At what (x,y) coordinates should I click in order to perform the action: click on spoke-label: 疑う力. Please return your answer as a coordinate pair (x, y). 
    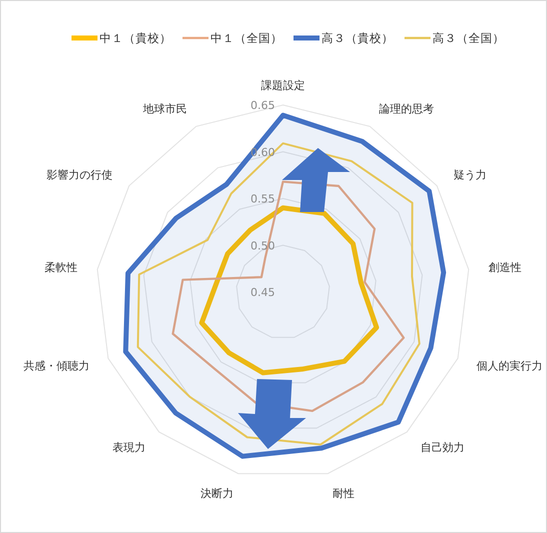
    Looking at the image, I should click on (469, 175).